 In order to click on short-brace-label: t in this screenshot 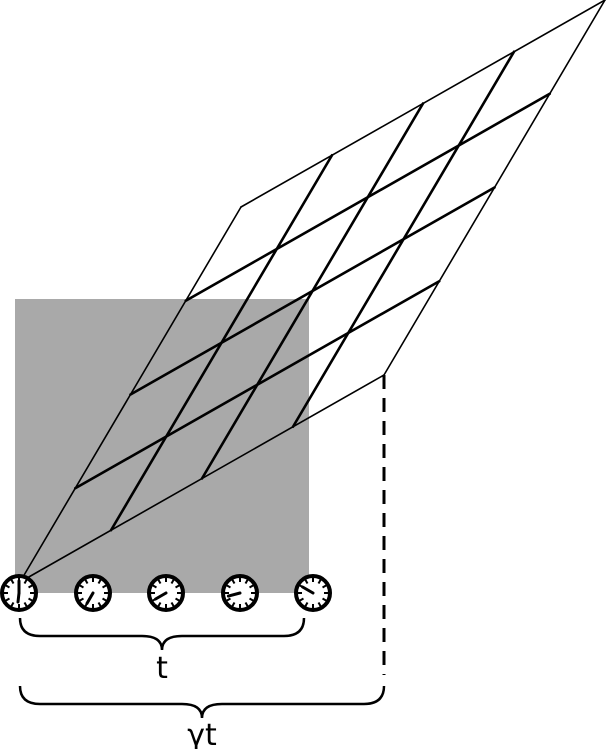, I will do `click(162, 668)`.